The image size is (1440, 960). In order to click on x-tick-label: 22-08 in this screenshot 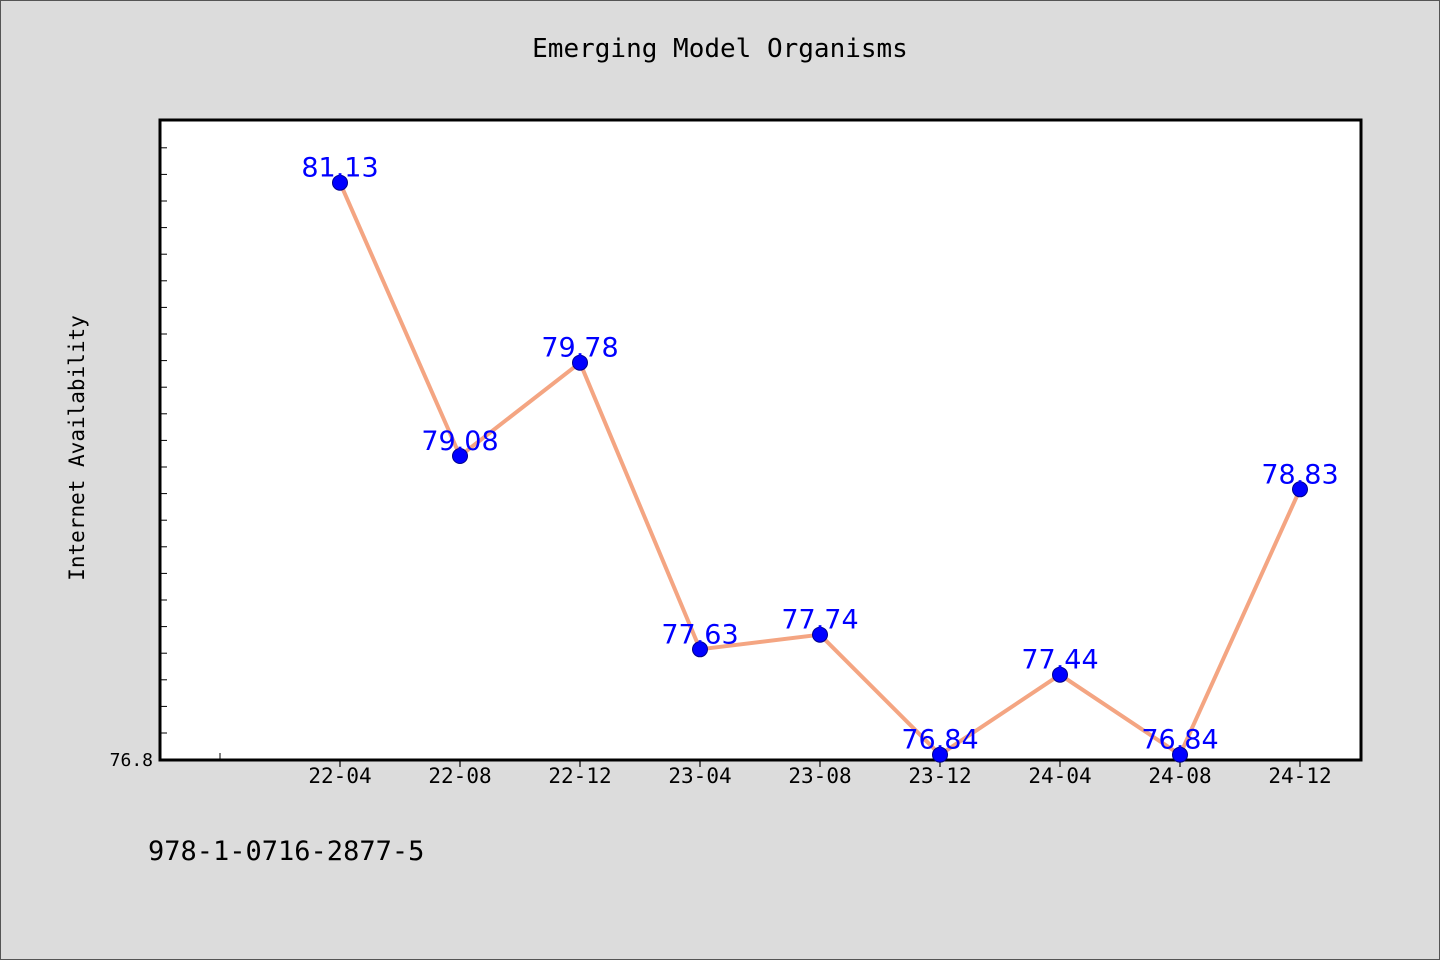, I will do `click(459, 776)`.